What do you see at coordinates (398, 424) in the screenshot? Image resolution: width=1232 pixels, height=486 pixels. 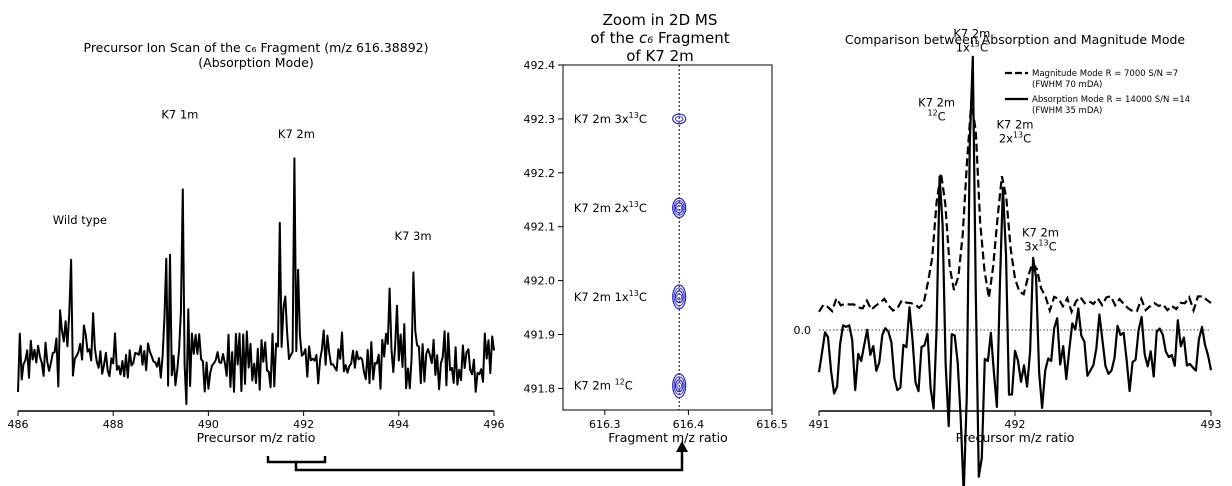 I see `panel1-x-tick-label: 494` at bounding box center [398, 424].